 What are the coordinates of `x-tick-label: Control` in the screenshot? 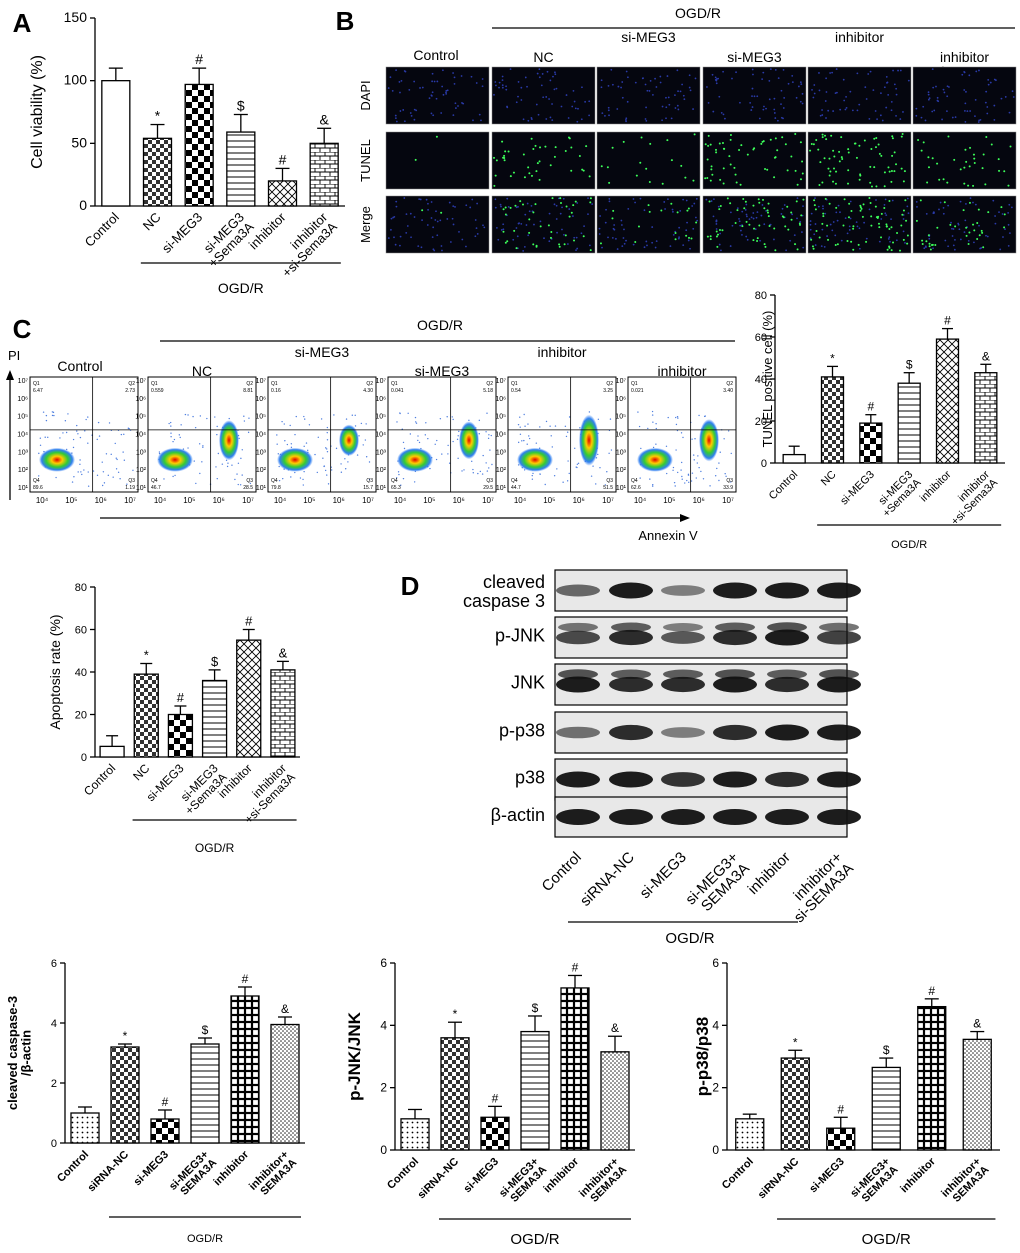 It's located at (403, 1174).